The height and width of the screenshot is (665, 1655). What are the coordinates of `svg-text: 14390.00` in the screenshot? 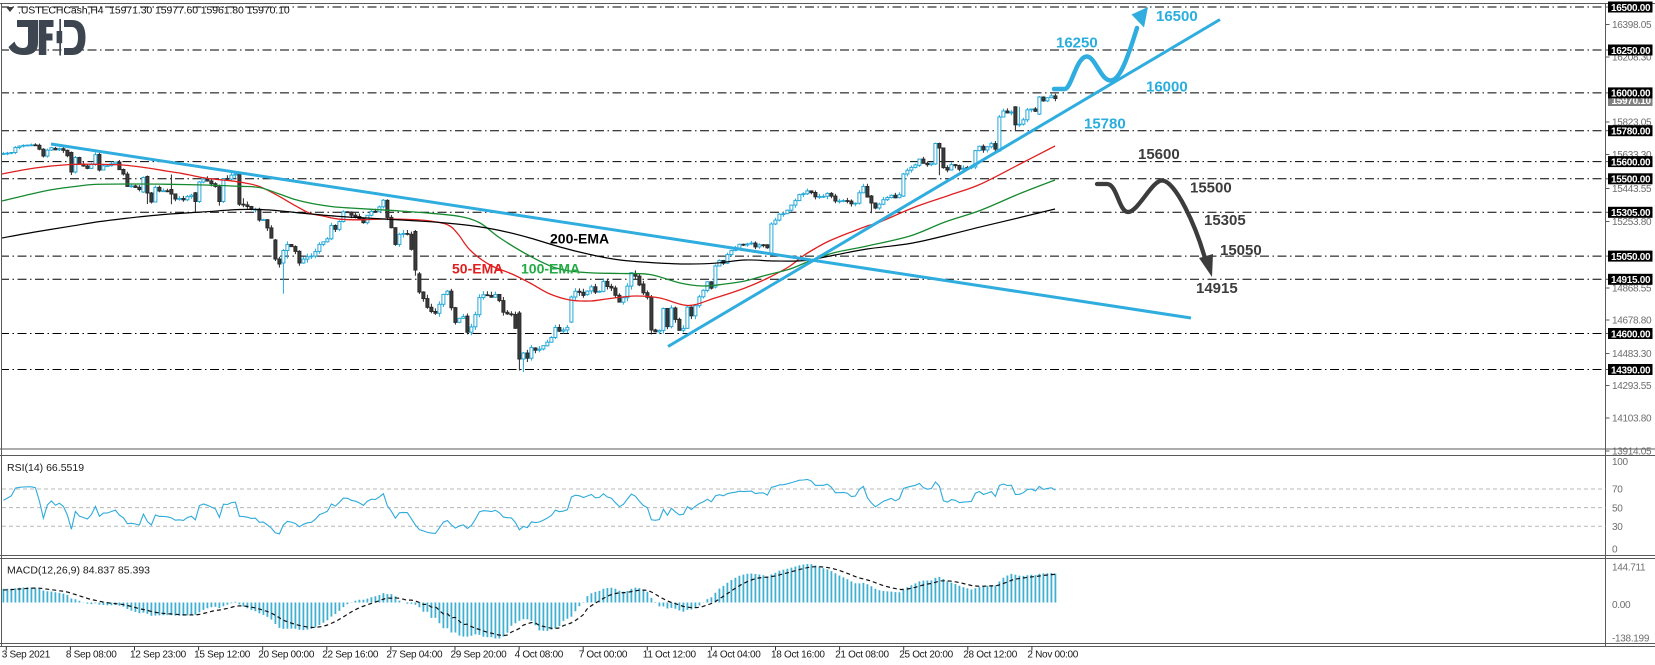 It's located at (1631, 370).